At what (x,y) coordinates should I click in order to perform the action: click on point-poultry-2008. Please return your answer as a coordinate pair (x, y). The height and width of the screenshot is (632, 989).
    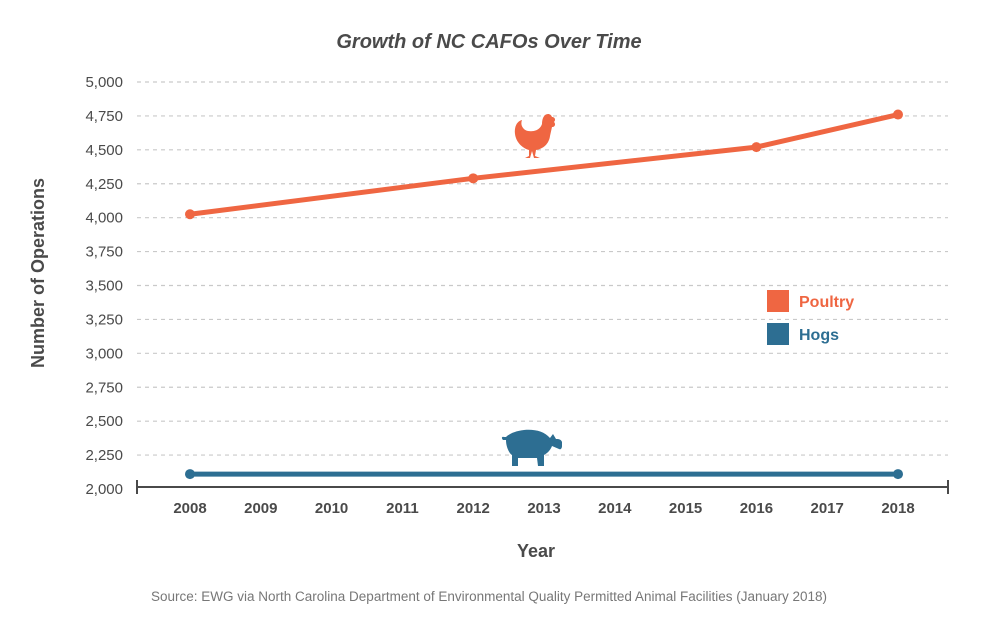
    Looking at the image, I should click on (190, 214).